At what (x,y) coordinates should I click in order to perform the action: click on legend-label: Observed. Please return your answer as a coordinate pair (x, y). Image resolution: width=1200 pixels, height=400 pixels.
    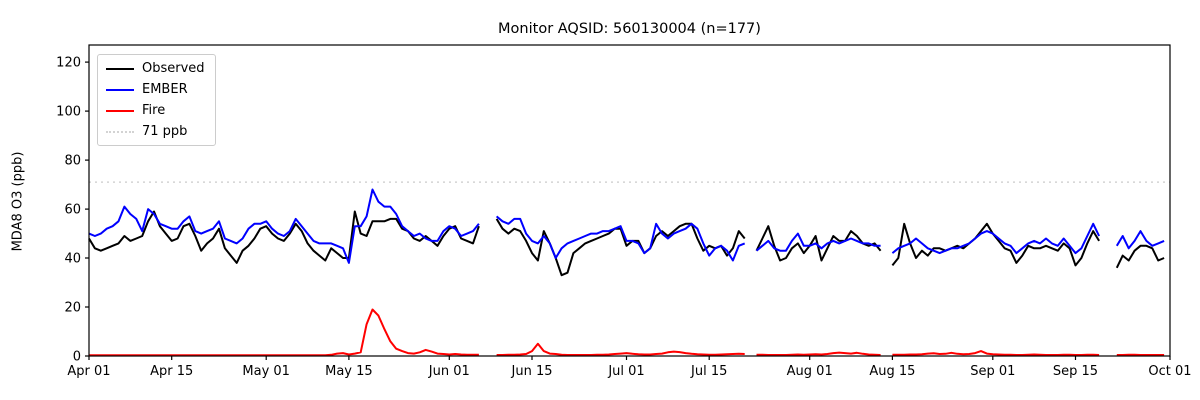
    Looking at the image, I should click on (173, 68).